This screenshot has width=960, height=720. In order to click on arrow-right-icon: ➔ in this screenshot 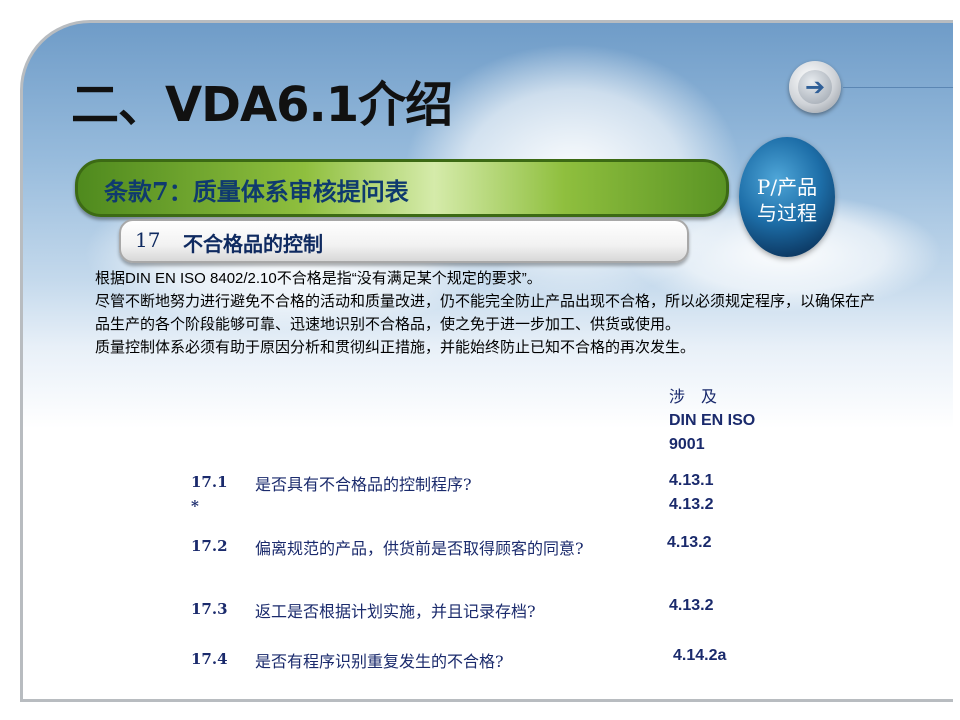, I will do `click(815, 87)`.